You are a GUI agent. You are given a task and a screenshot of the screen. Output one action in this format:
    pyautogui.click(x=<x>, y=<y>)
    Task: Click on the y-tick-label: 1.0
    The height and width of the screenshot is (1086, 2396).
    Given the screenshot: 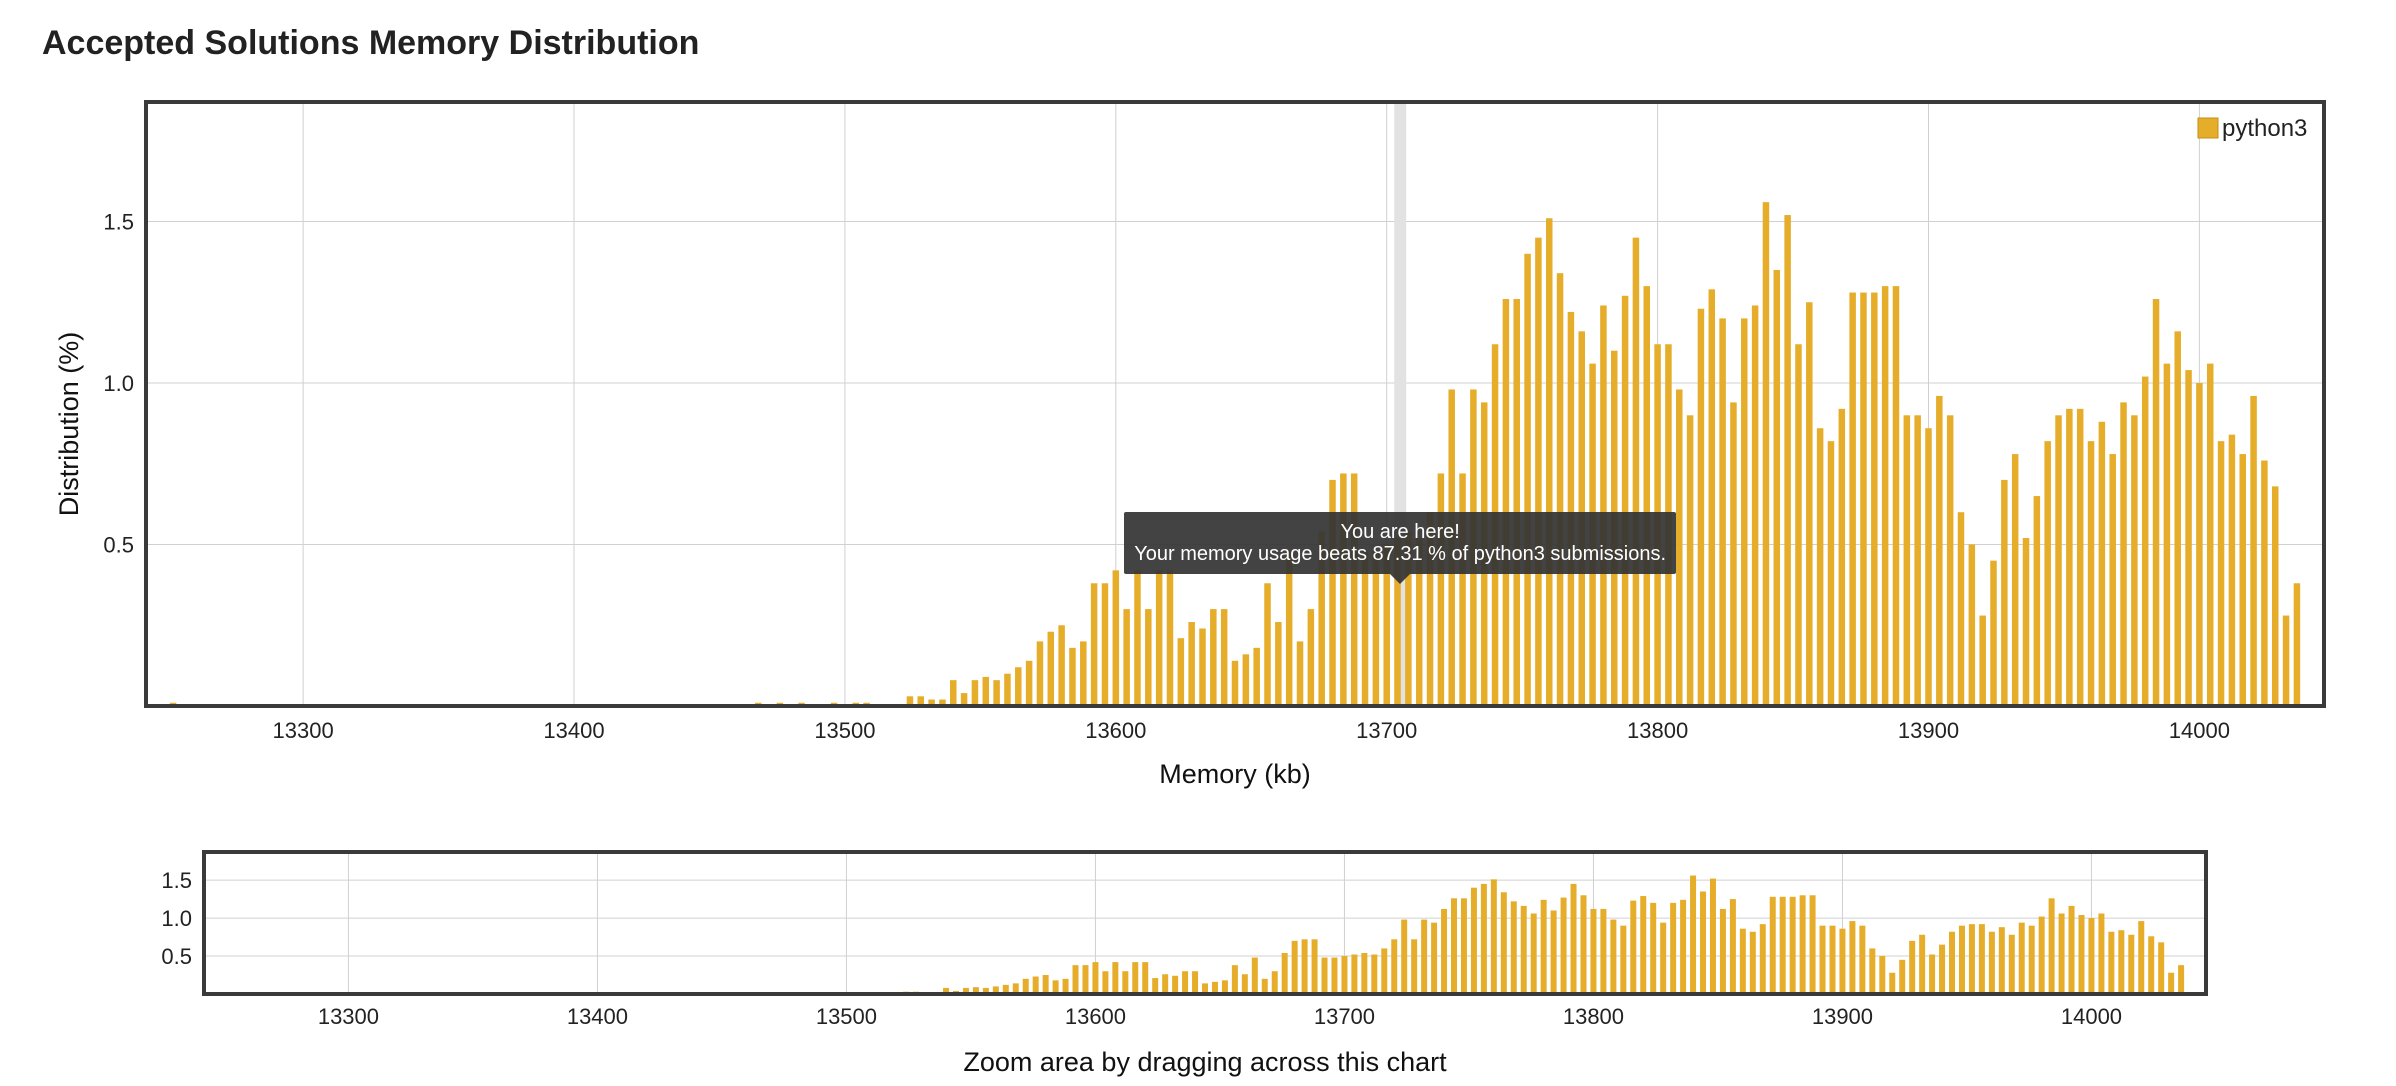 What is the action you would take?
    pyautogui.click(x=176, y=918)
    